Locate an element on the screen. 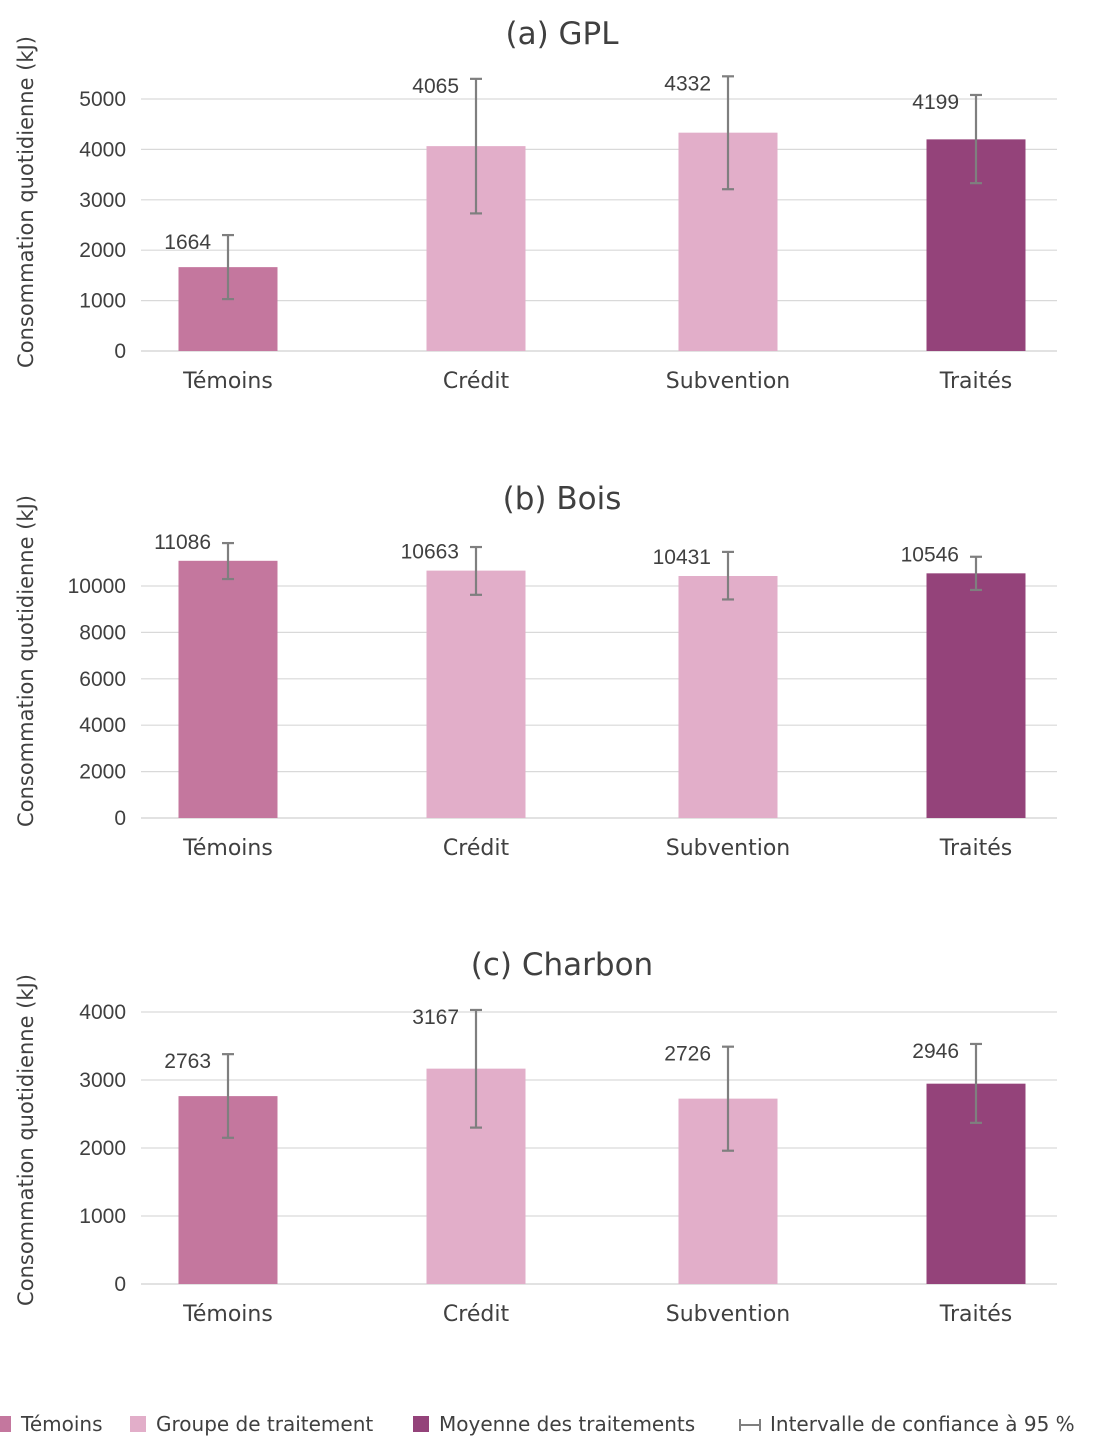  bar-subvention is located at coordinates (728, 697).